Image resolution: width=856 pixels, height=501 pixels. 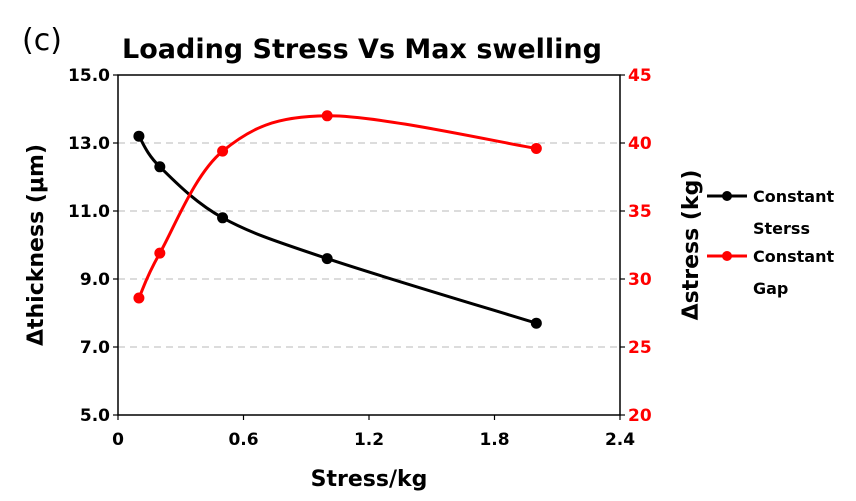 What do you see at coordinates (691, 245) in the screenshot?
I see `right-axis-title: Δstress (kg)` at bounding box center [691, 245].